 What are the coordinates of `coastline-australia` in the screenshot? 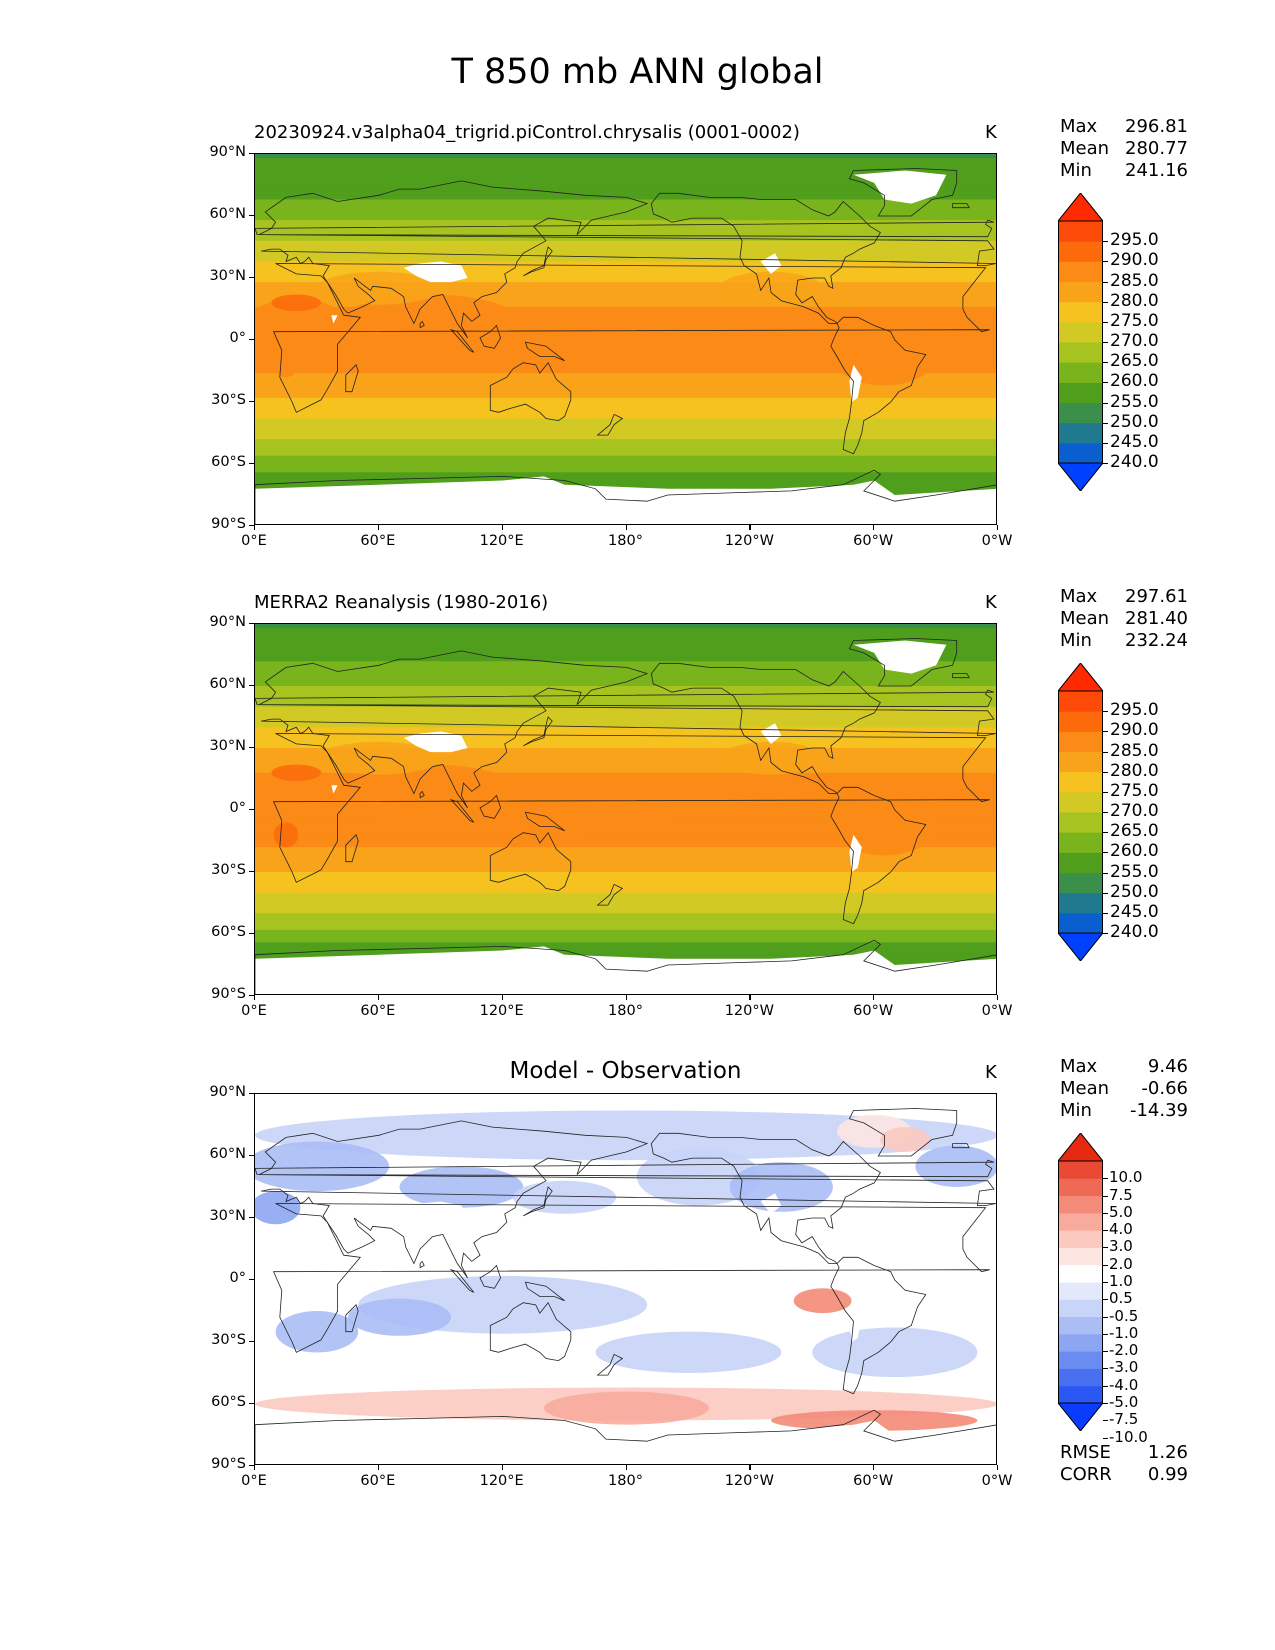 It's located at (530, 861).